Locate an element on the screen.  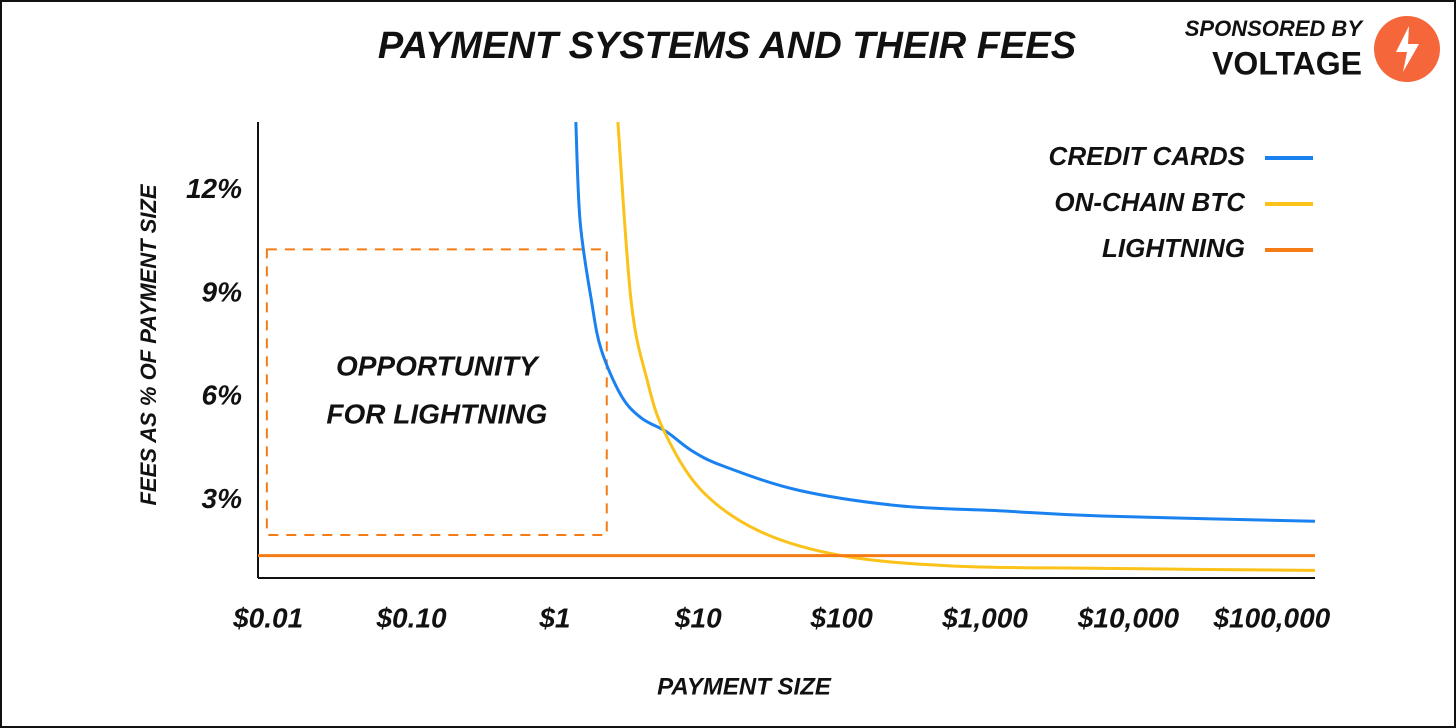
y-tick-label: 3% is located at coordinates (222, 498).